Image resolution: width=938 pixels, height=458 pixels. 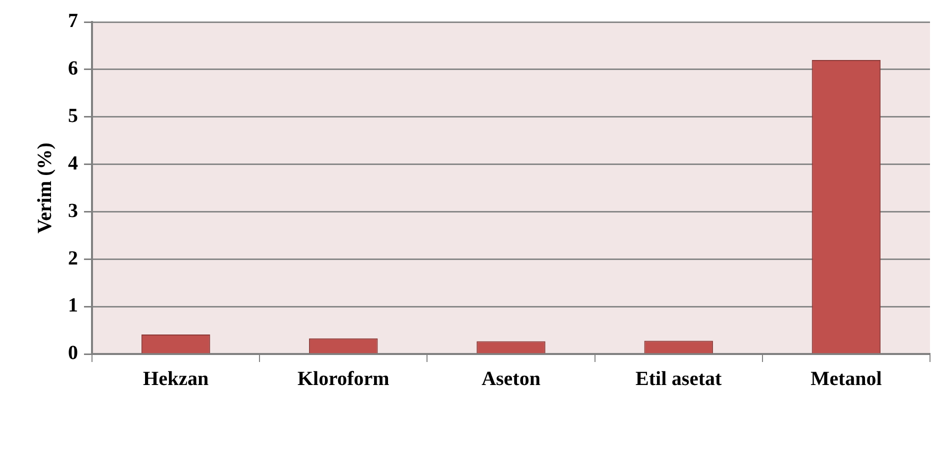 I want to click on y-tick-label: 3, so click(x=73, y=211).